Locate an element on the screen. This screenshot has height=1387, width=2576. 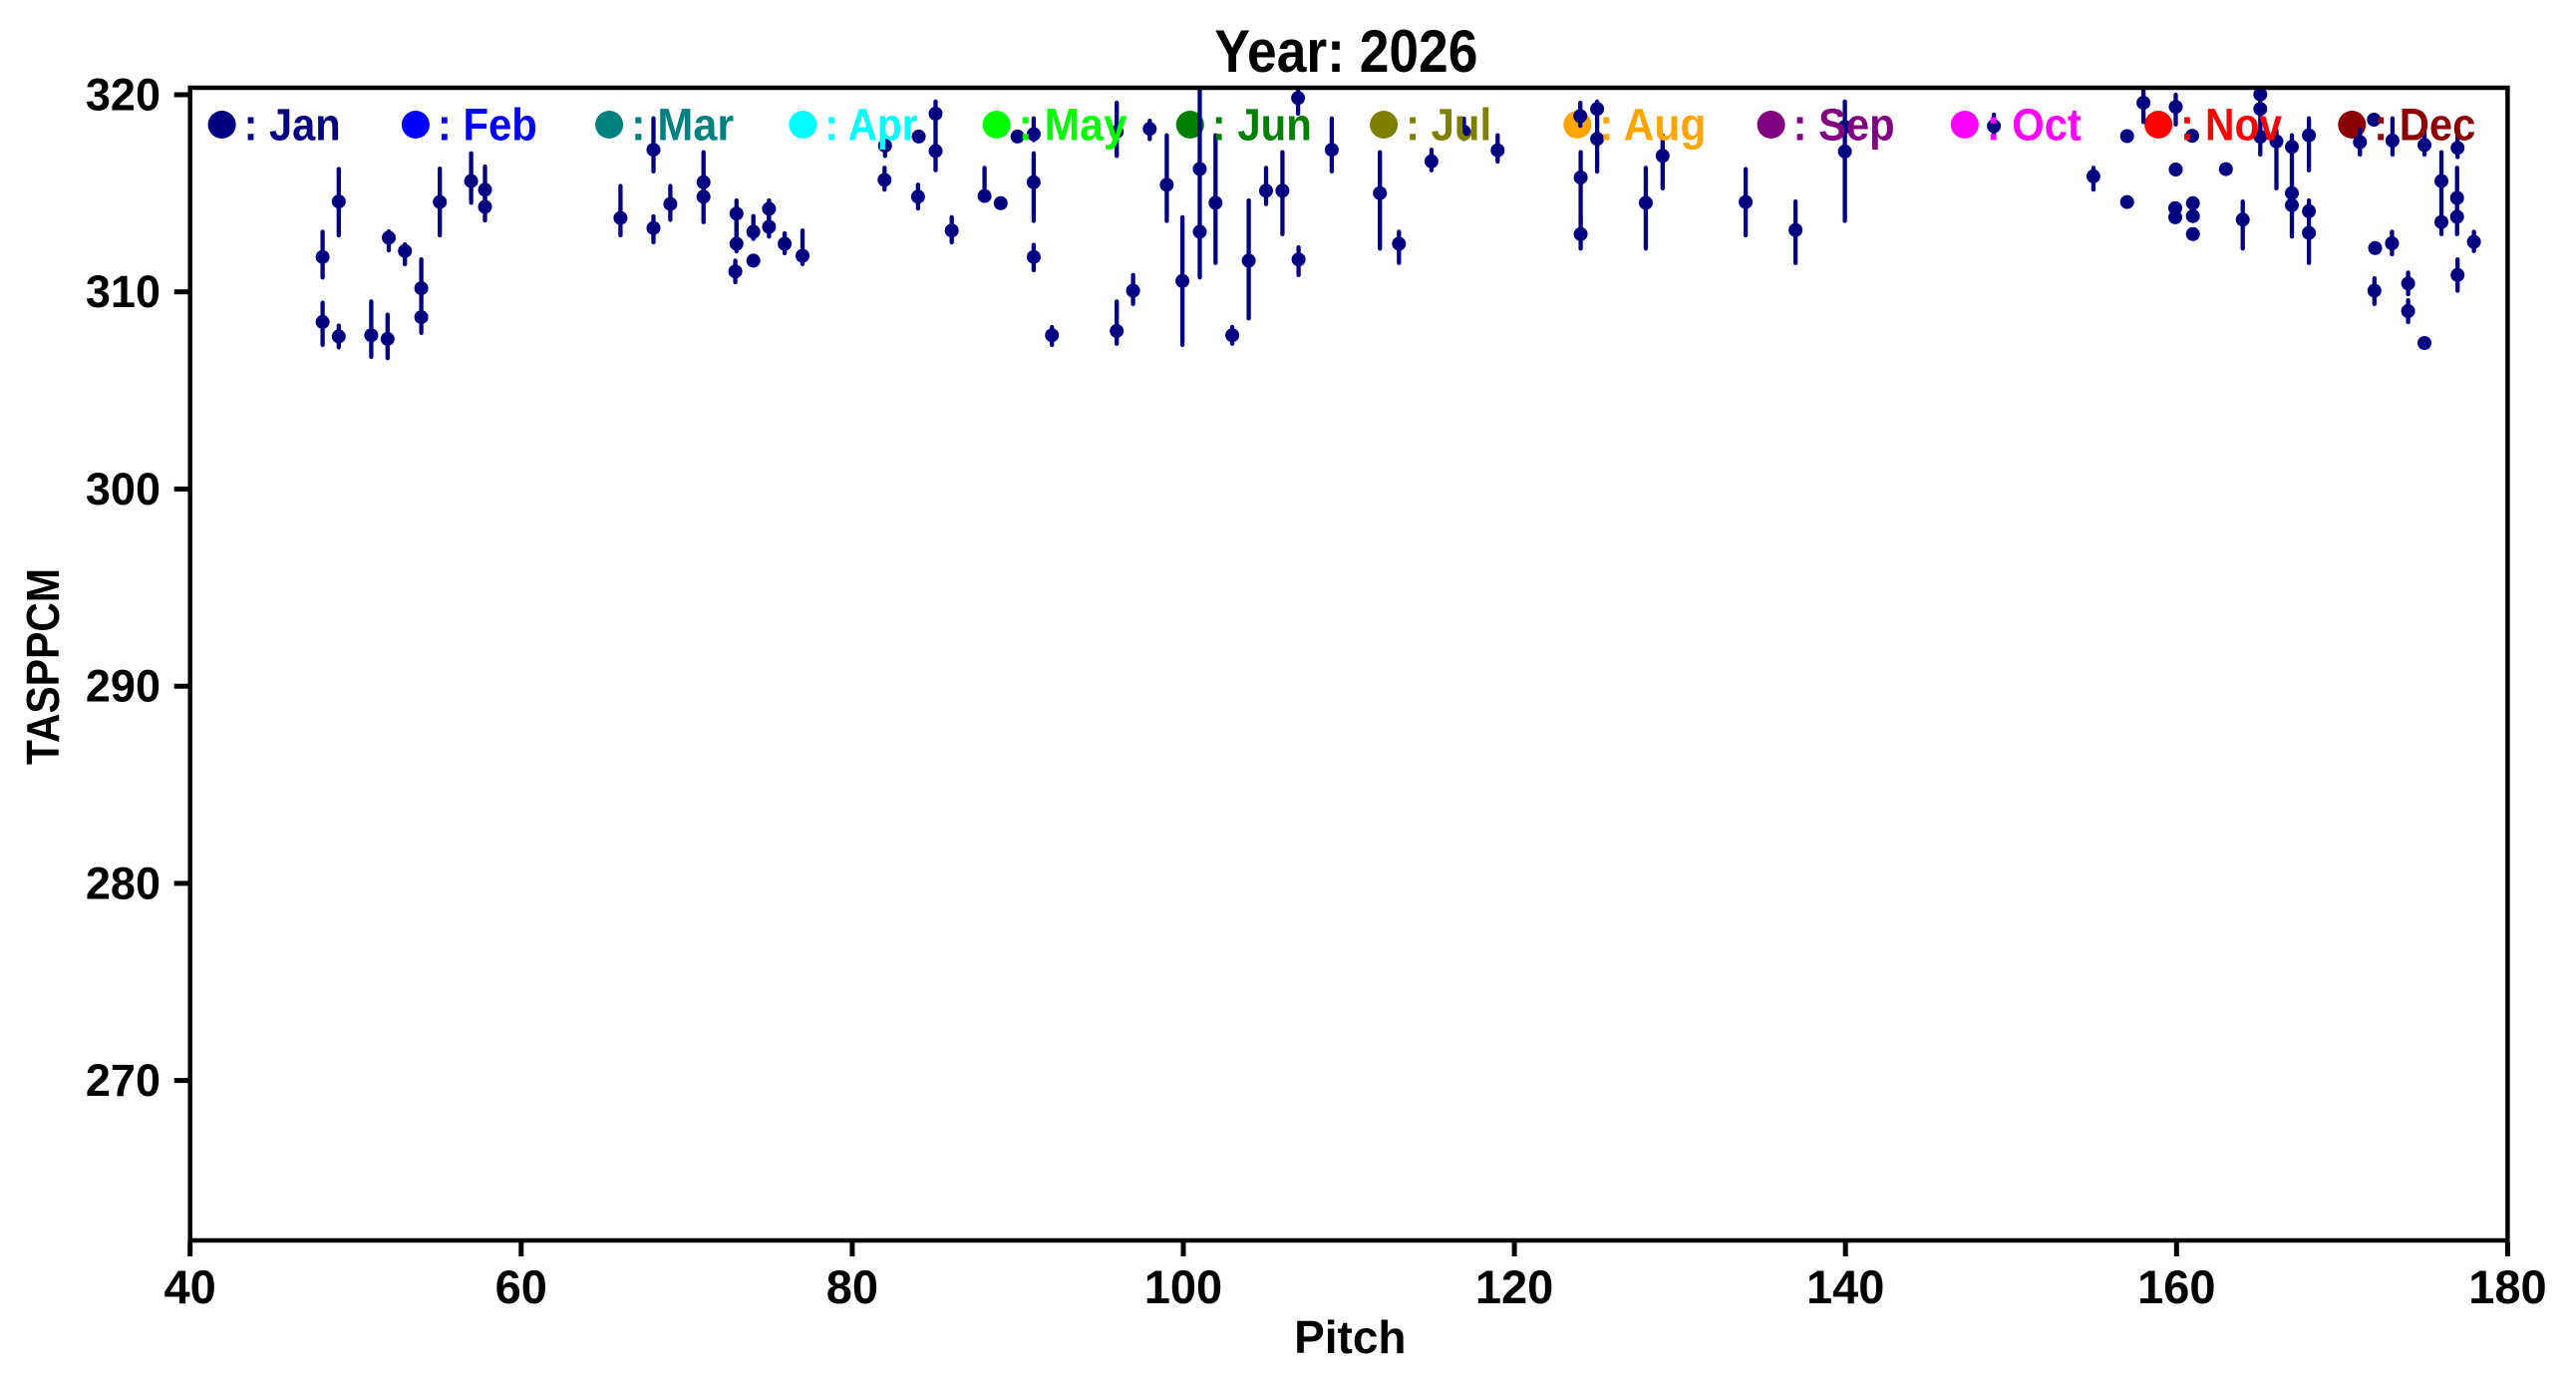
svg-text: 100 is located at coordinates (1183, 1286).